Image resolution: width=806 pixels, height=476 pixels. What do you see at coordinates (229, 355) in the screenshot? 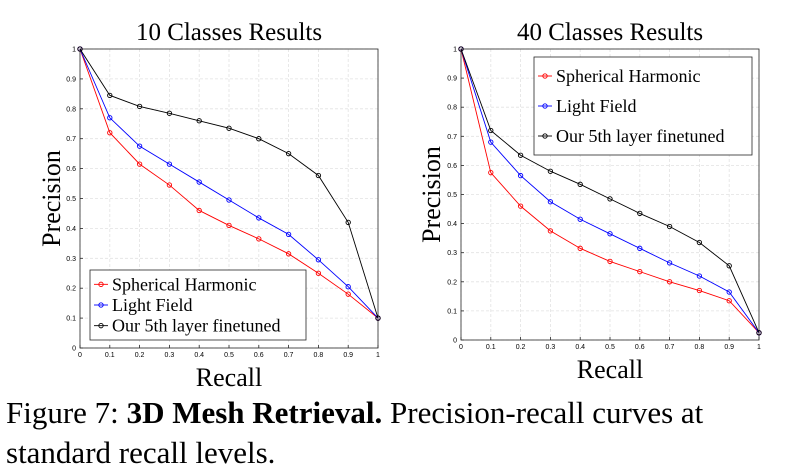
I see `x-tick-label: 0.5` at bounding box center [229, 355].